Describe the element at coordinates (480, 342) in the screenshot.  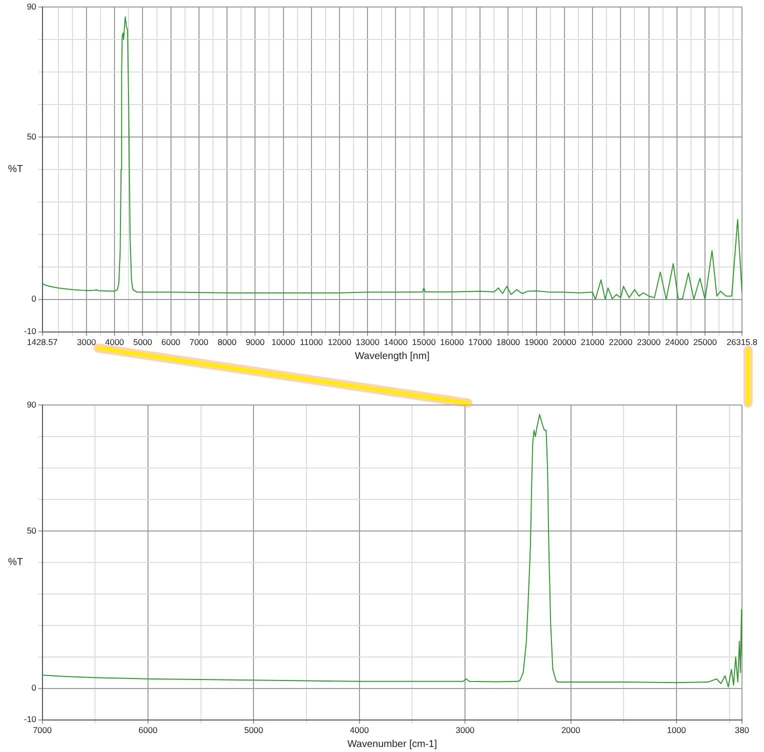
I see `x-tick-label: 17000` at that location.